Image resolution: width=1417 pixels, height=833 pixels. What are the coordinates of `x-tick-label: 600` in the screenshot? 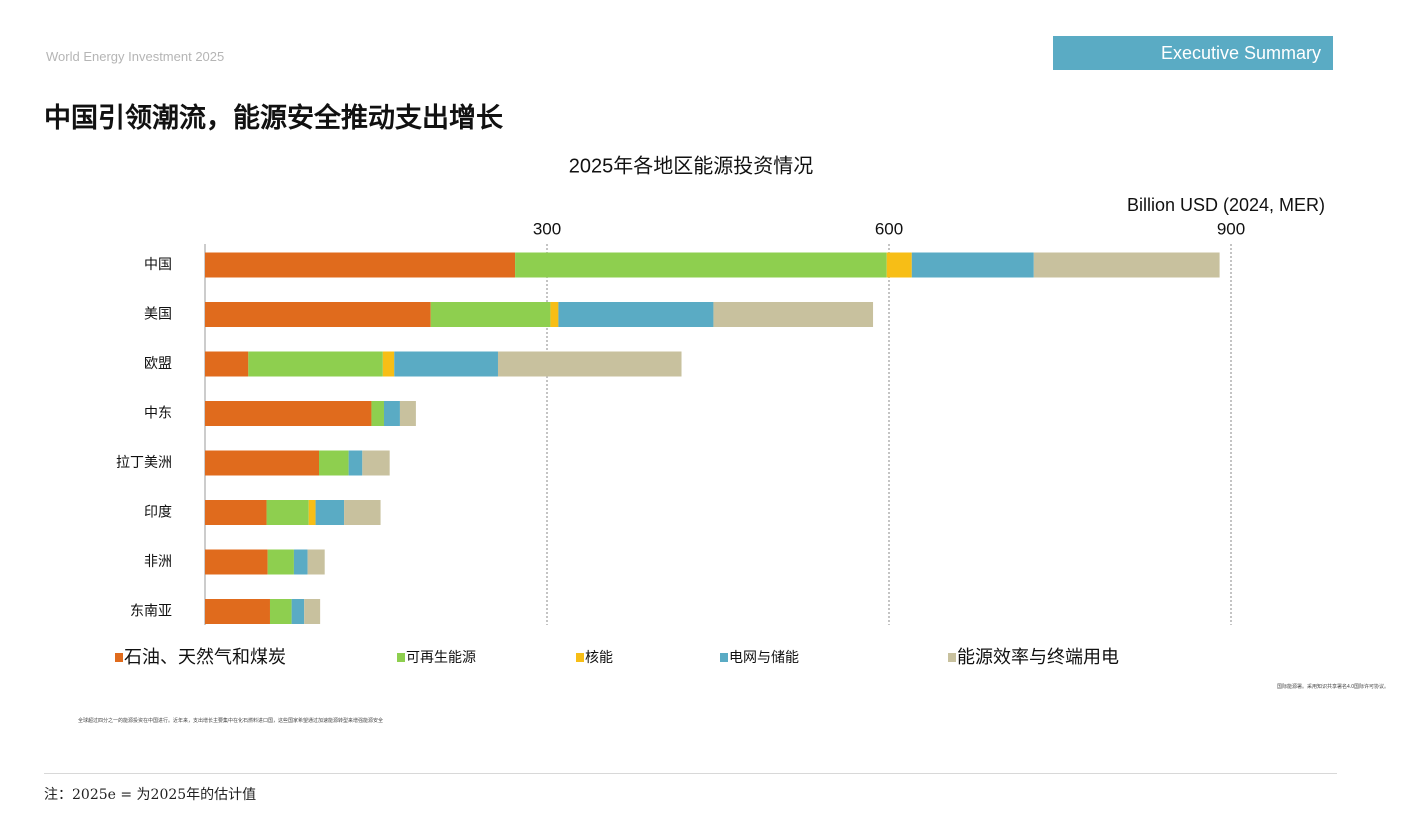 It's located at (889, 228).